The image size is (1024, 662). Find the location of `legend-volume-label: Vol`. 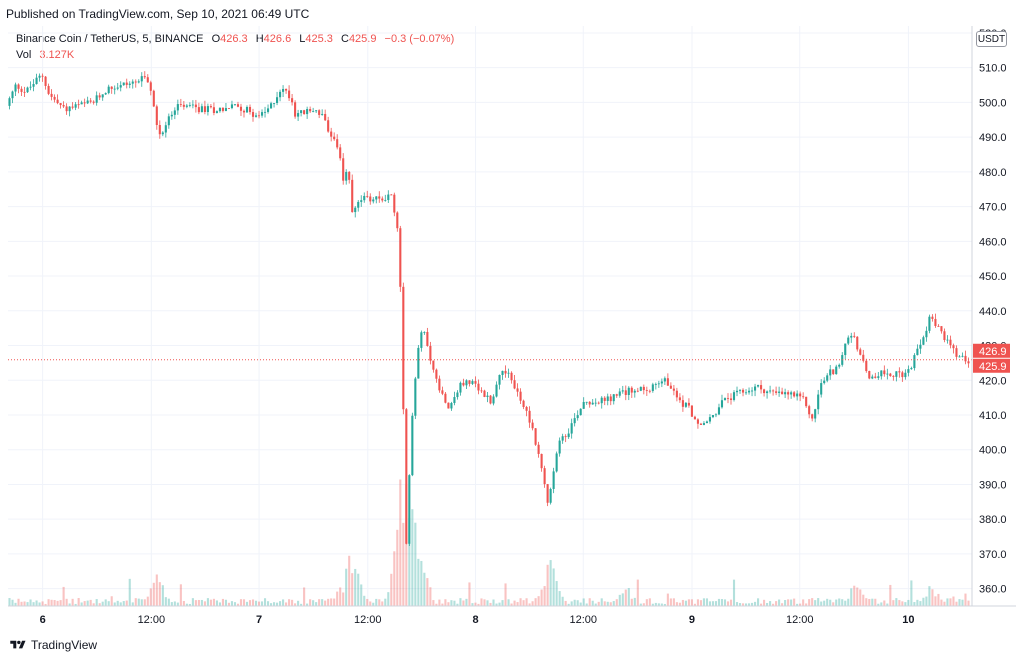

legend-volume-label: Vol is located at coordinates (24, 55).